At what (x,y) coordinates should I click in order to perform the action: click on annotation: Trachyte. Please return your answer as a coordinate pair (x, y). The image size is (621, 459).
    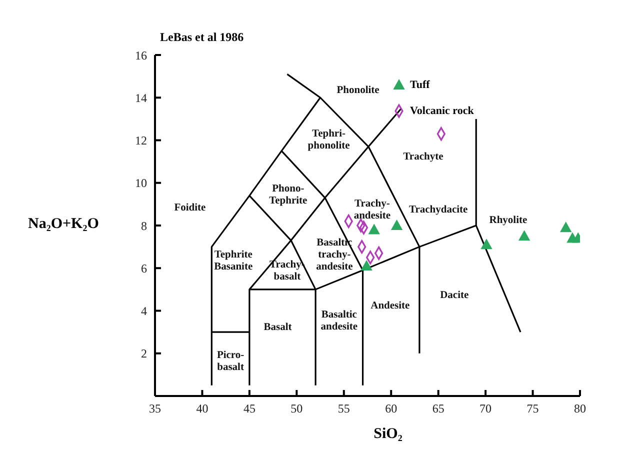
    Looking at the image, I should click on (423, 157).